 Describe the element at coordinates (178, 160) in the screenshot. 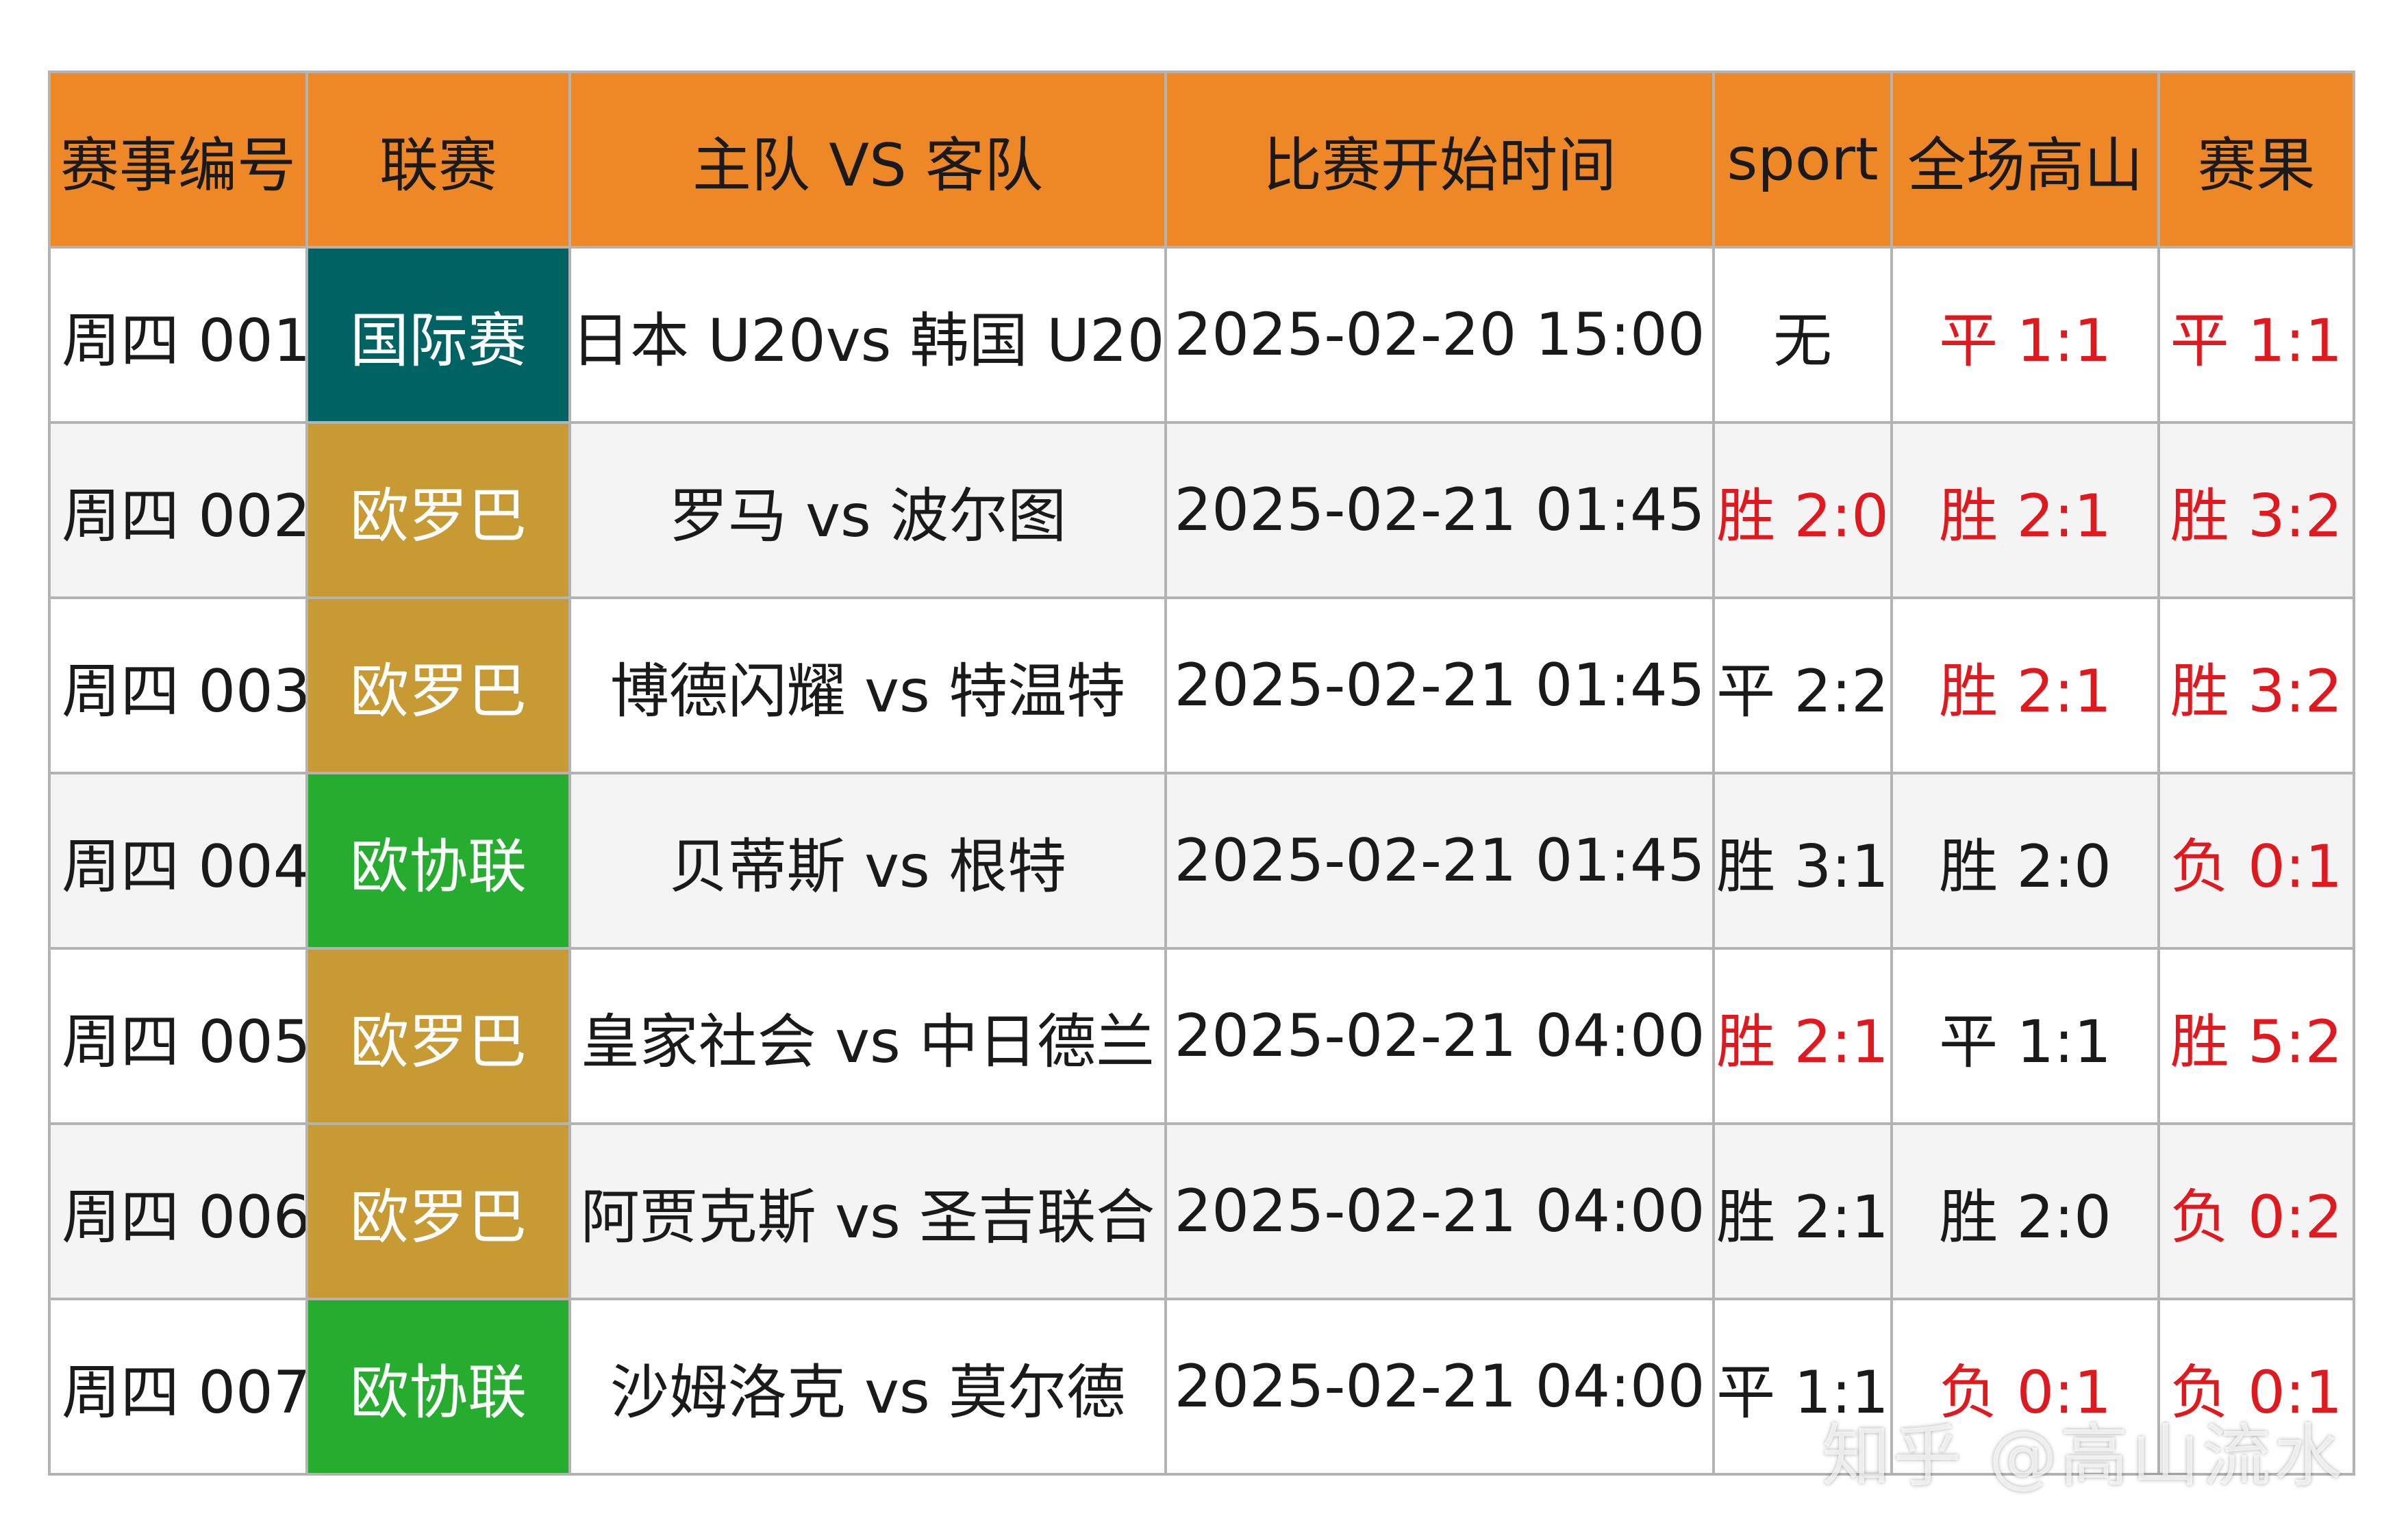

I see `header-match-id: 赛事编号` at that location.